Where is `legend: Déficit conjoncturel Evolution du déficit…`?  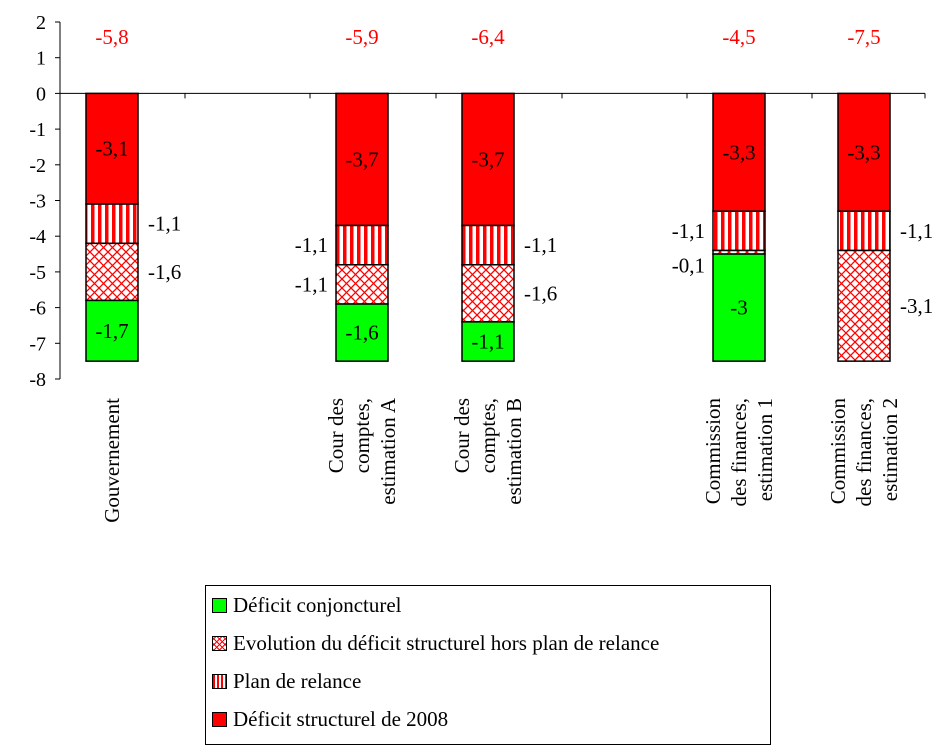 legend: Déficit conjoncturel Evolution du déficit… is located at coordinates (488, 665).